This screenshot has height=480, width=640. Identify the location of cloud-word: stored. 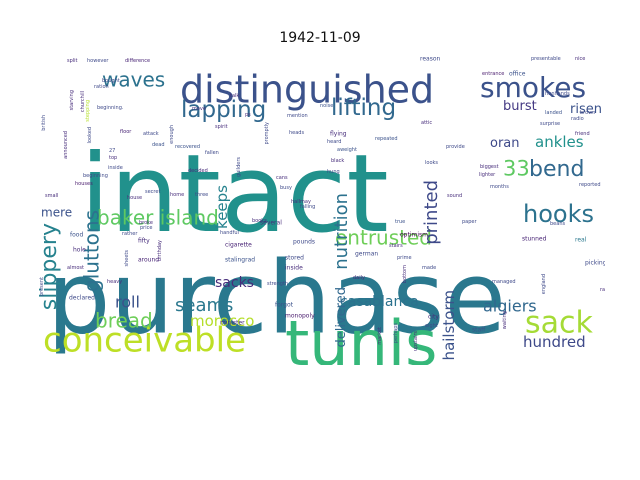
(294, 258).